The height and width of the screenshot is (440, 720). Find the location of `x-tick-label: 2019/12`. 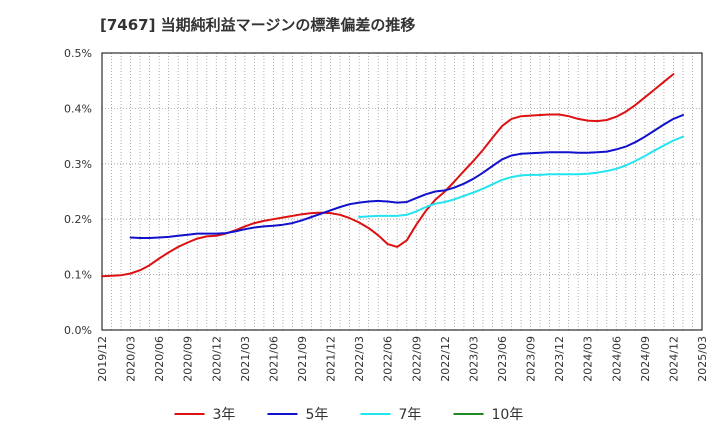

x-tick-label: 2019/12 is located at coordinates (102, 359).